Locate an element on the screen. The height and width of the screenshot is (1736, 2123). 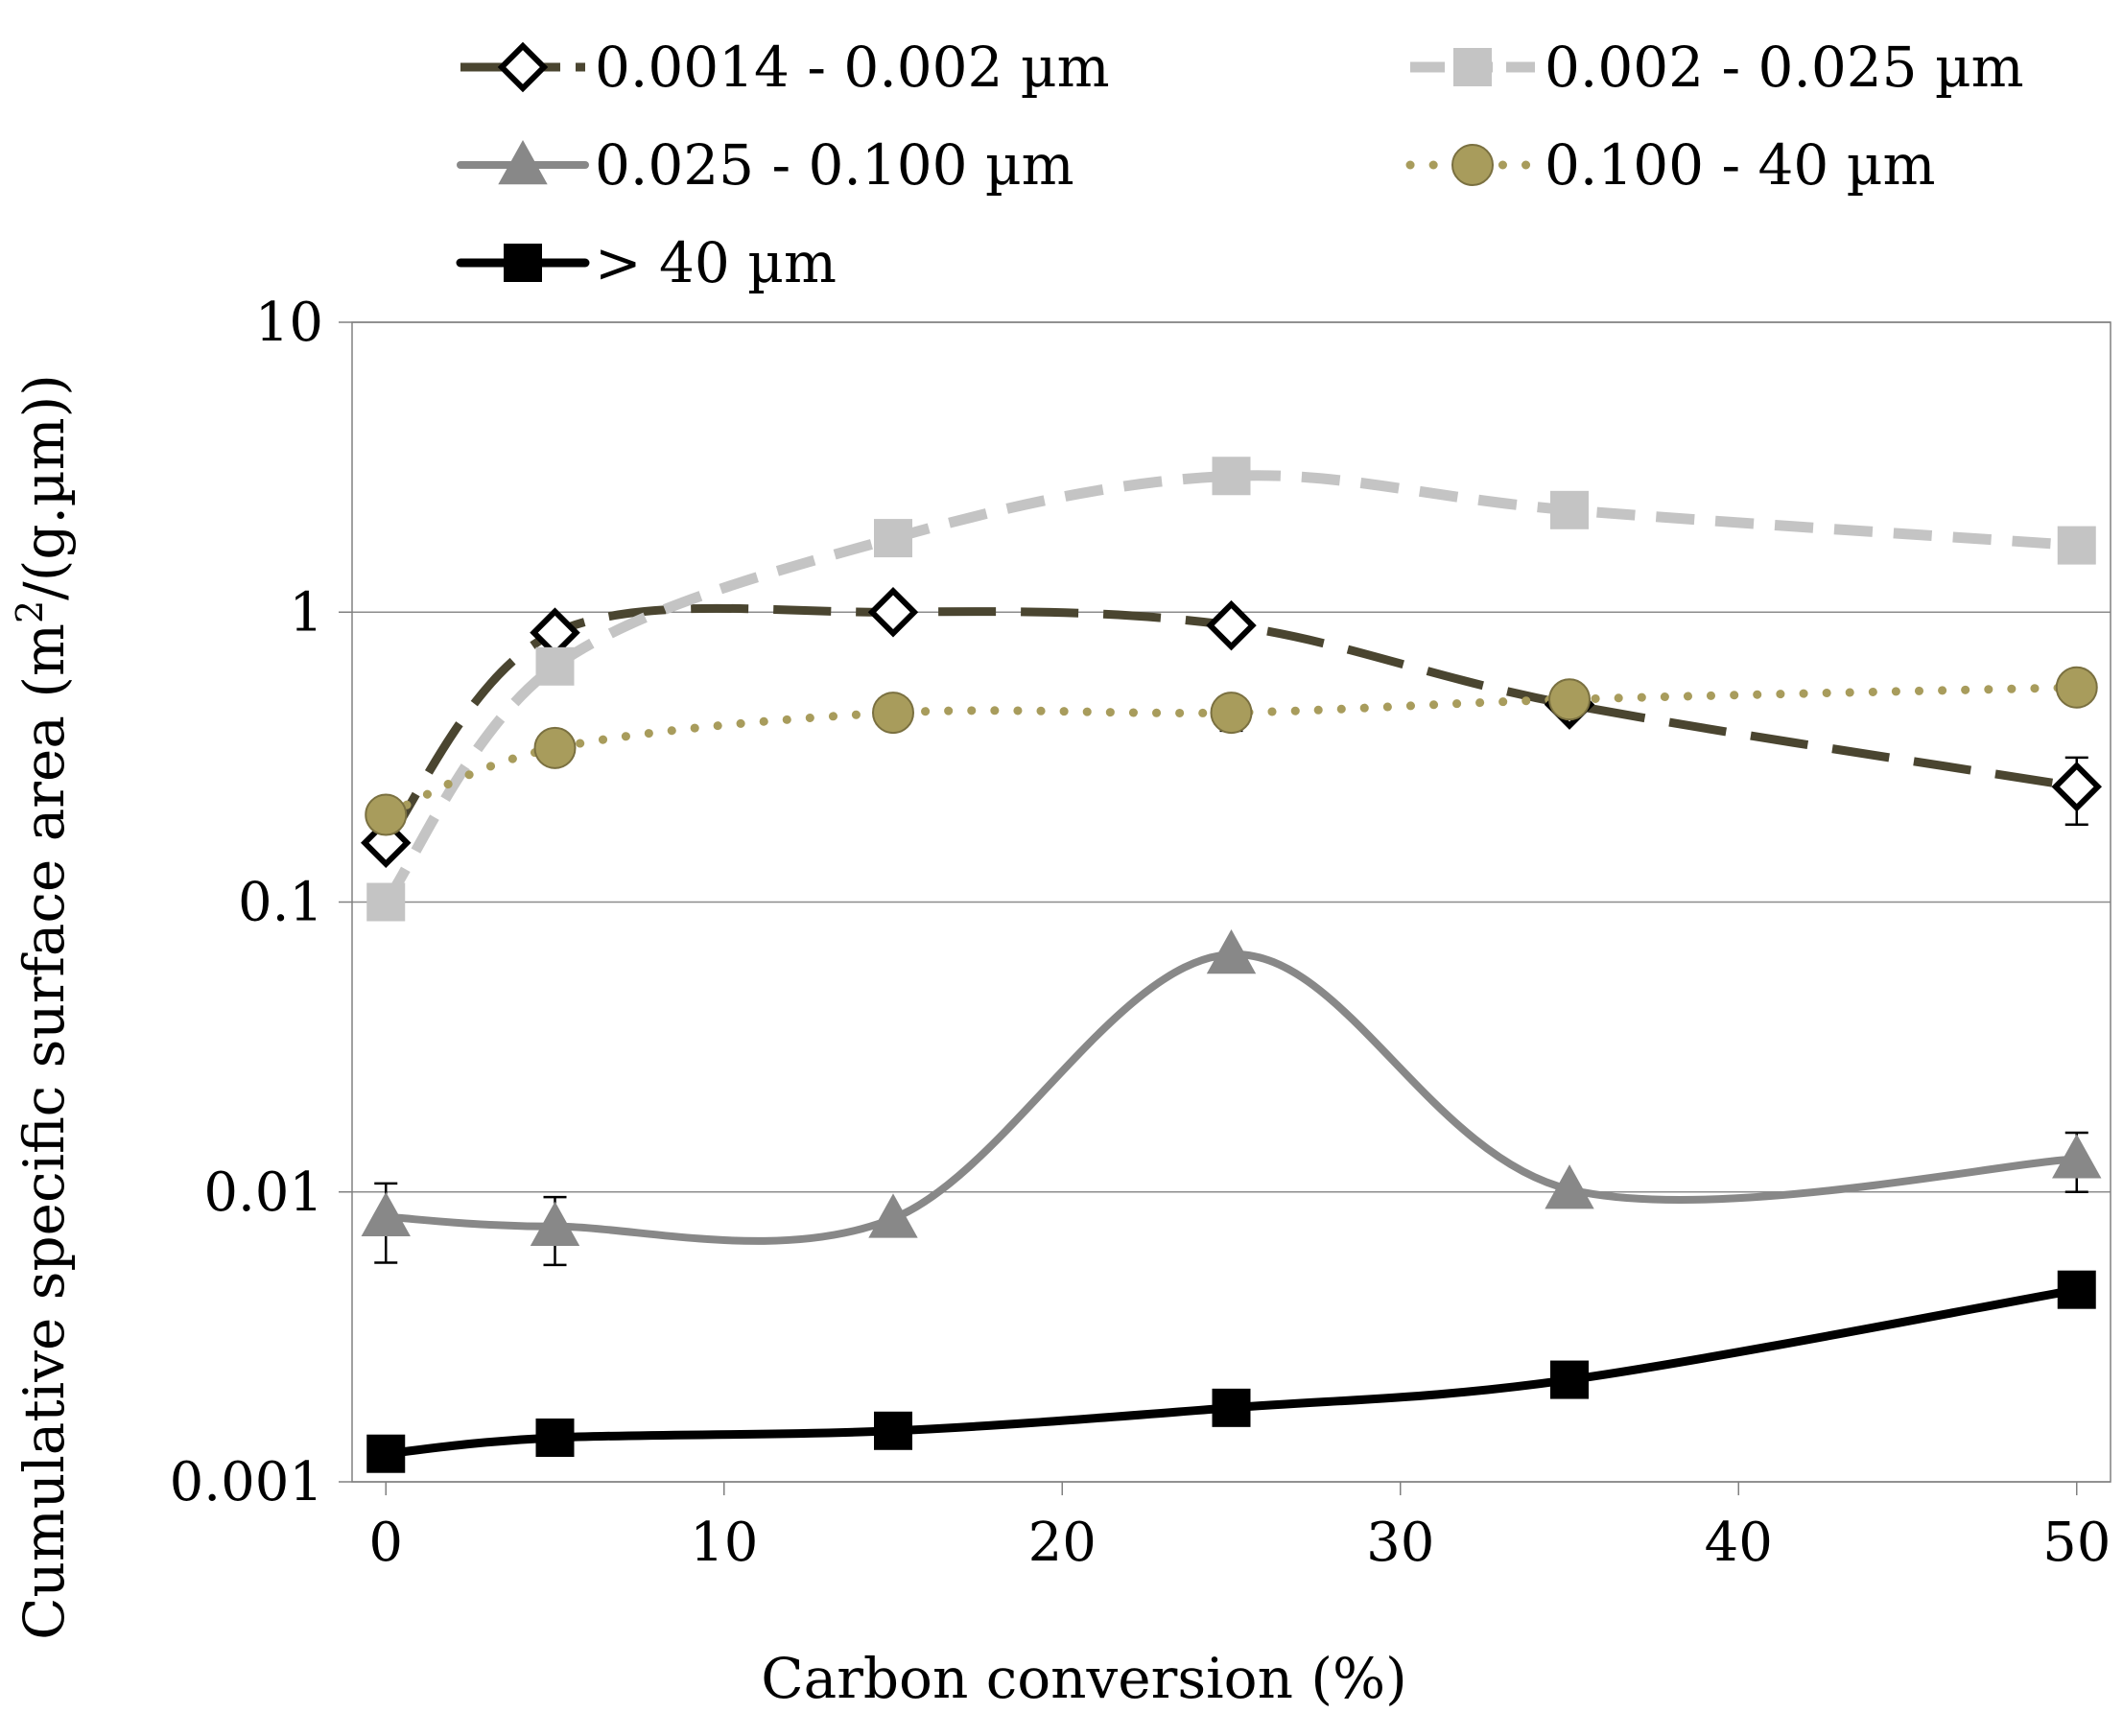
legend-label-4: > 40 µm is located at coordinates (716, 262).